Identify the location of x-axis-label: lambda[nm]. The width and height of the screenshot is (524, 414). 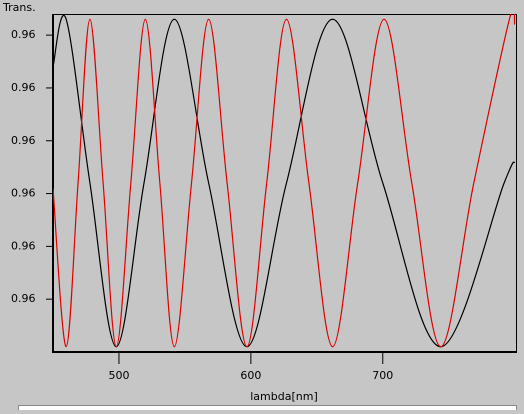
(284, 396).